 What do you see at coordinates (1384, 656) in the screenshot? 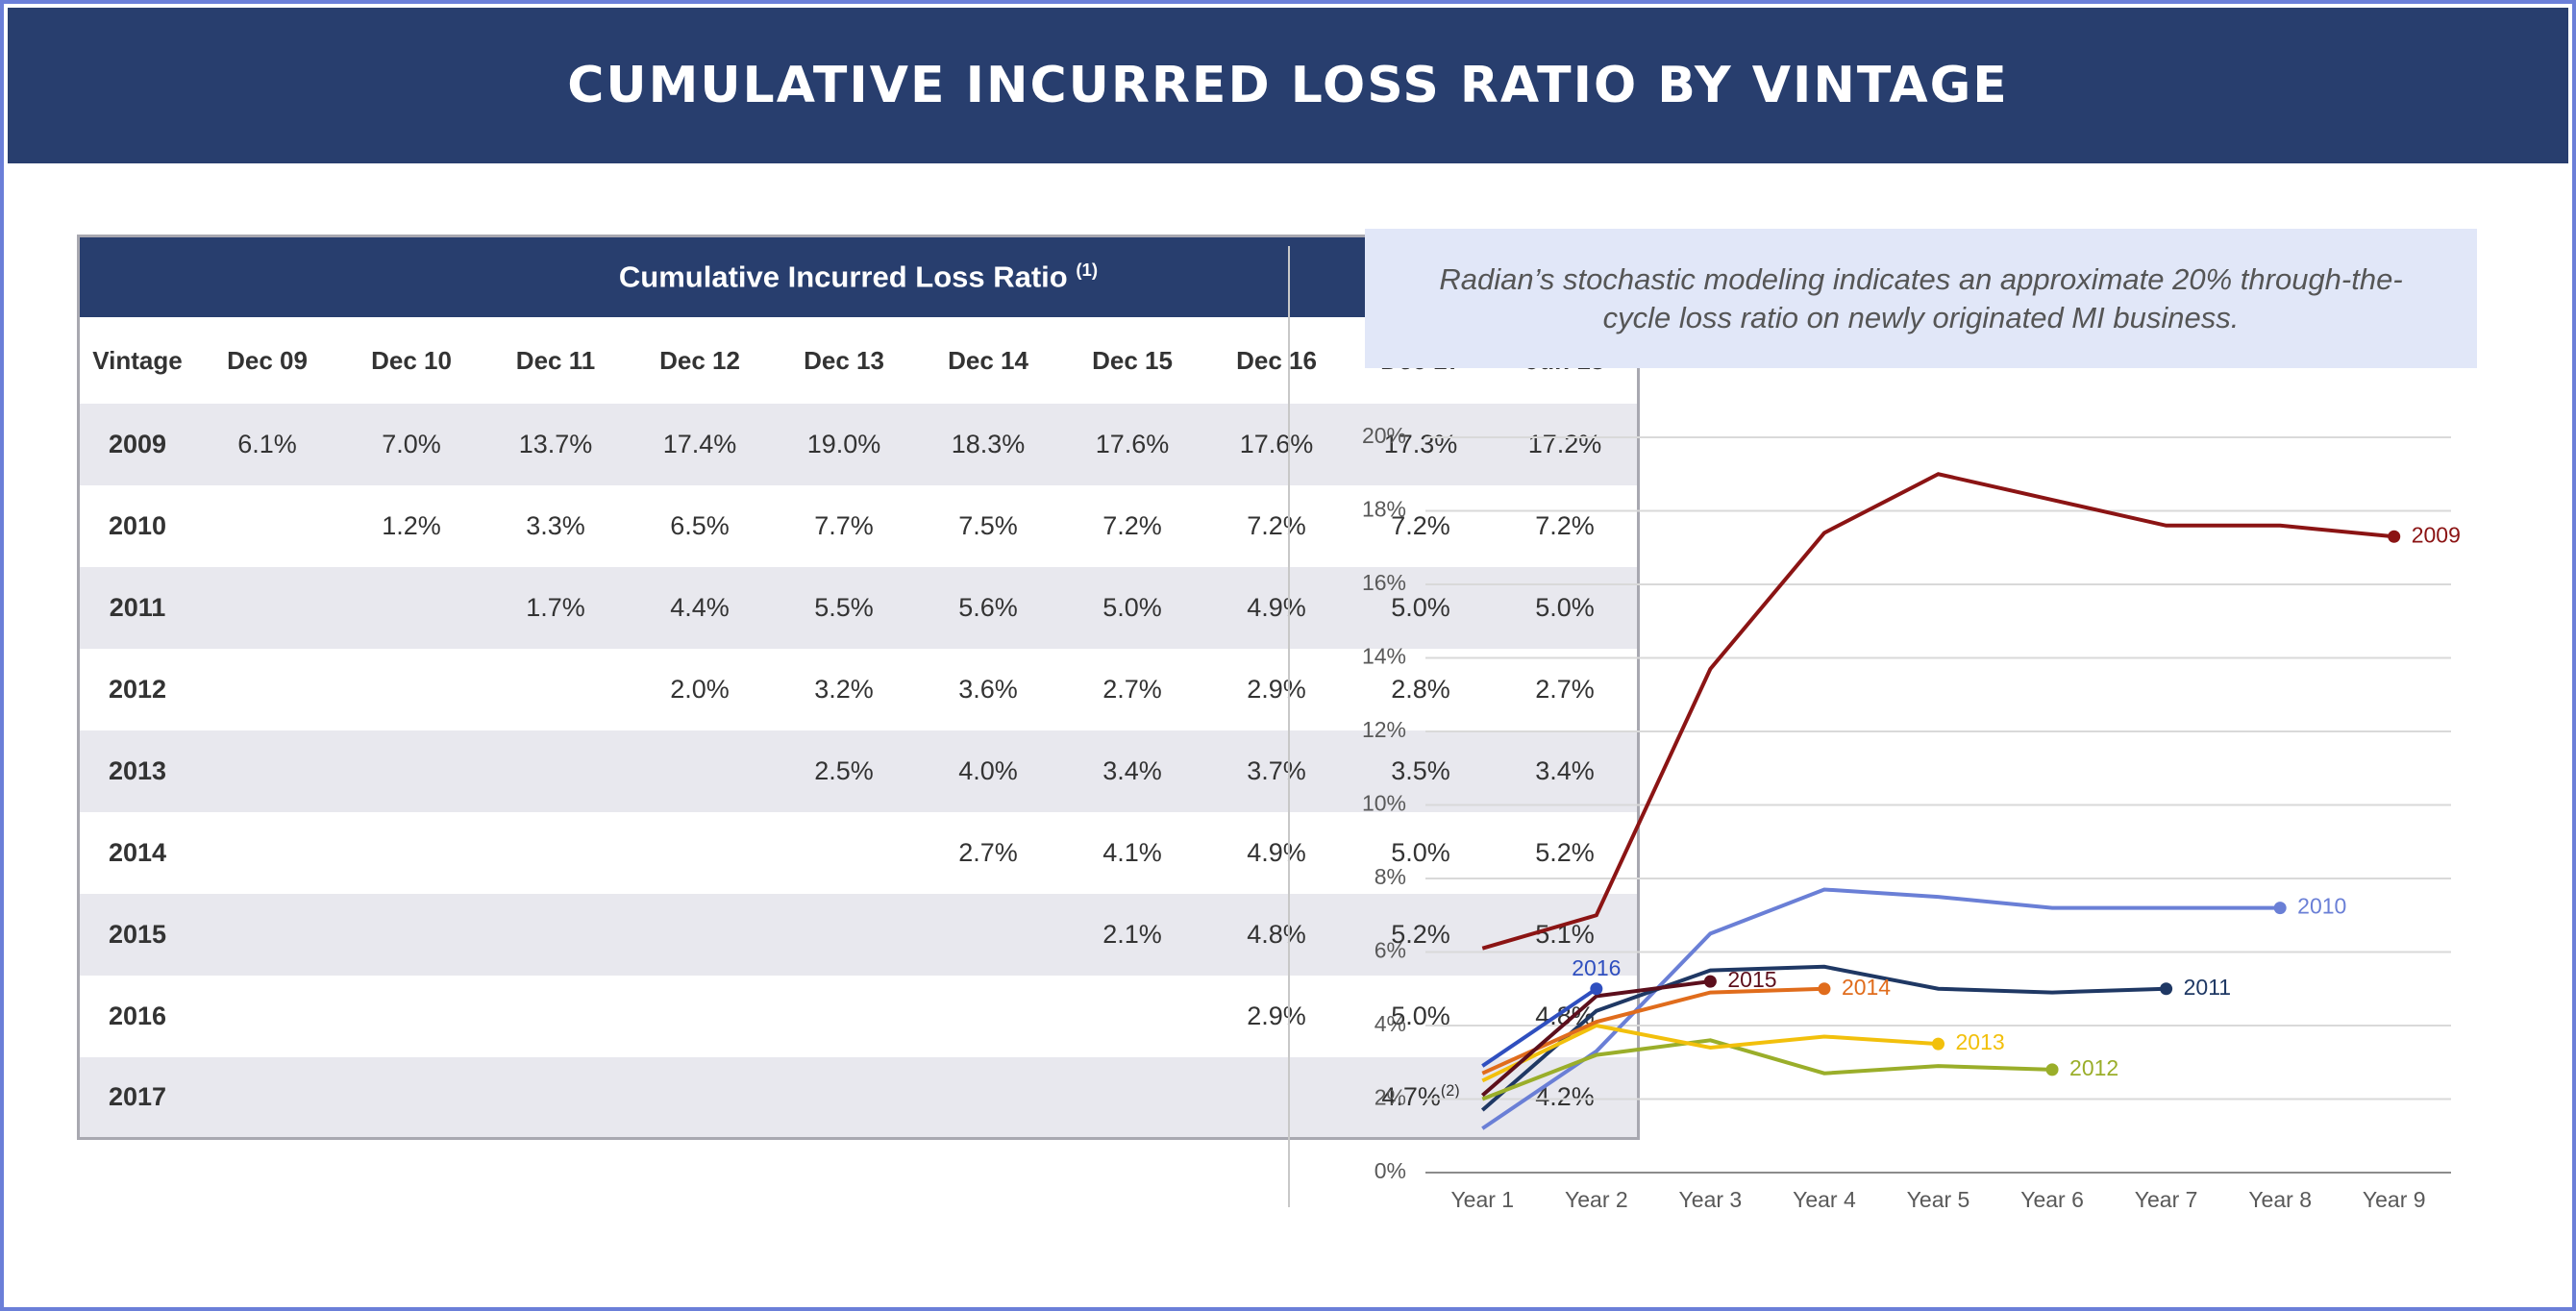
I see `y-tick-label: 14%` at bounding box center [1384, 656].